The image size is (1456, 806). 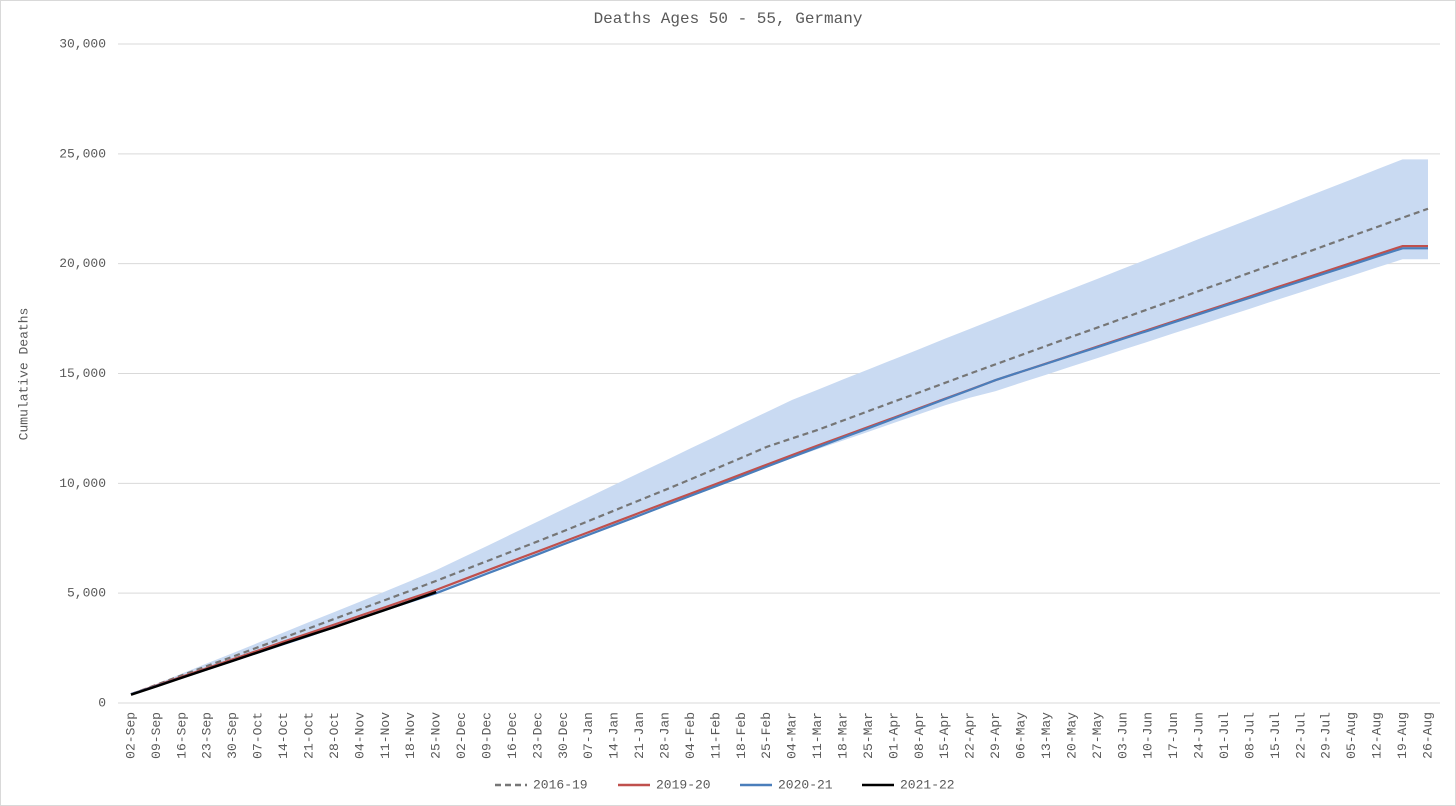 I want to click on x-tick-label: 26-Aug, so click(x=1427, y=735).